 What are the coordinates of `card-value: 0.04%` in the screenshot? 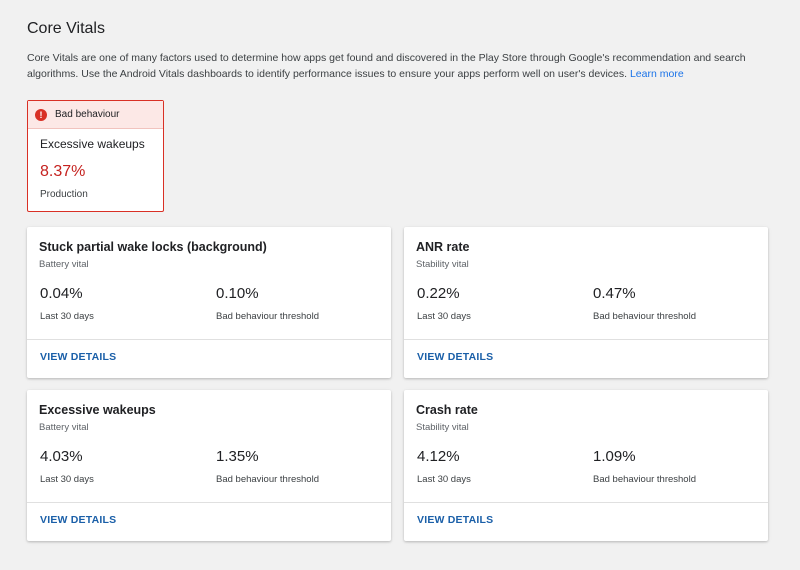 It's located at (61, 293).